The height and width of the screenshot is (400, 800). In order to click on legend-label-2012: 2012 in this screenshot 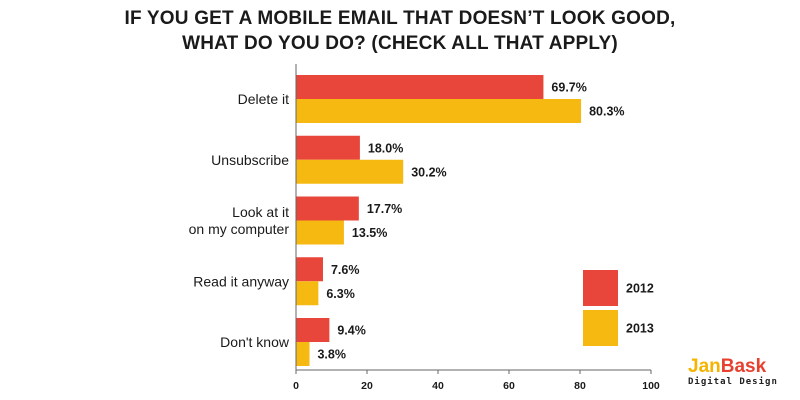, I will do `click(640, 289)`.